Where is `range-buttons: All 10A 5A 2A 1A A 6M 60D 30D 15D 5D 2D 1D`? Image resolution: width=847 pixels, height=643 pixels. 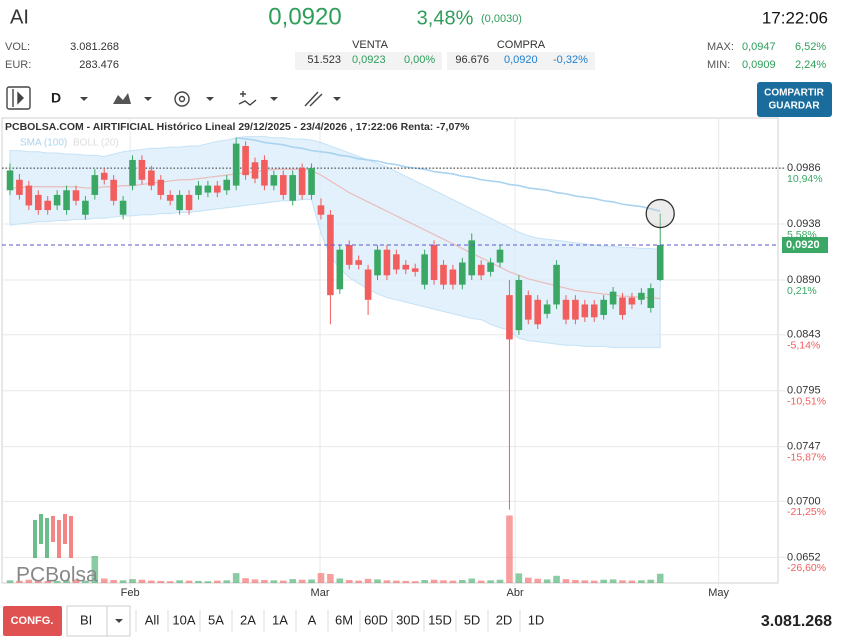 range-buttons: All 10A 5A 2A 1A A 6M 60D 30D 15D 5D 2D 1D is located at coordinates (340, 621).